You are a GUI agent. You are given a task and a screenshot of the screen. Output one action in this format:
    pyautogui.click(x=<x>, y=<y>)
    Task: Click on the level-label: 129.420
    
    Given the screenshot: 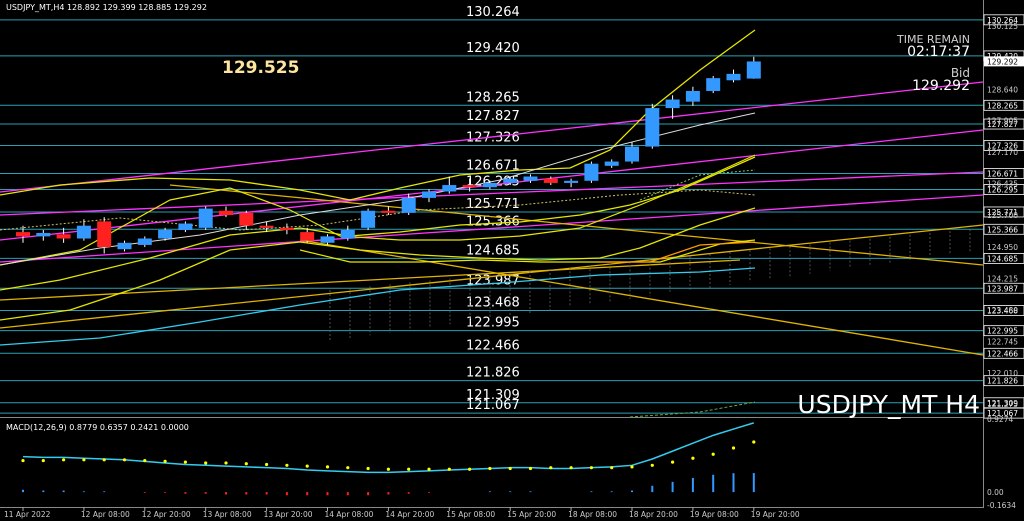 What is the action you would take?
    pyautogui.click(x=493, y=48)
    